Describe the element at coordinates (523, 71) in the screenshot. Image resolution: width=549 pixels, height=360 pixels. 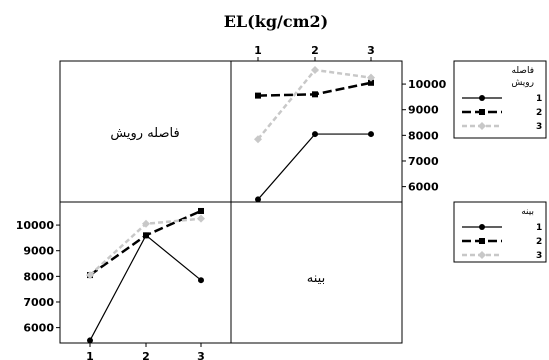
I see `legend-title: فاصله` at that location.